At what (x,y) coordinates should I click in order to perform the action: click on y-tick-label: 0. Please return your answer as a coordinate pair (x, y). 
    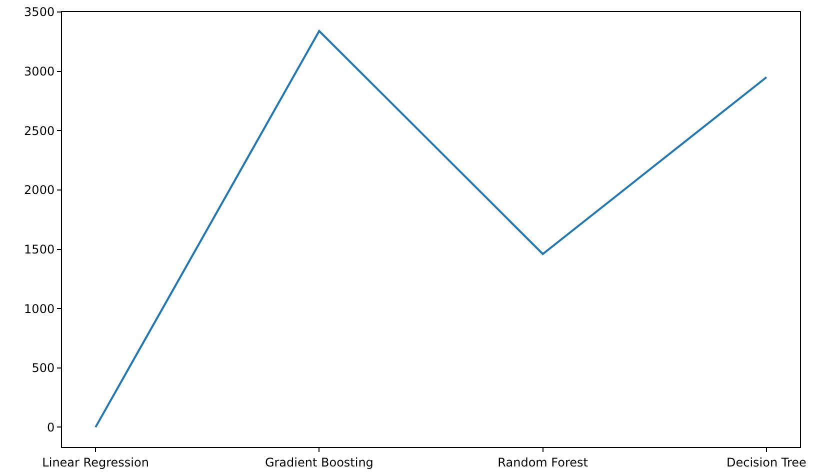
    Looking at the image, I should click on (50, 427).